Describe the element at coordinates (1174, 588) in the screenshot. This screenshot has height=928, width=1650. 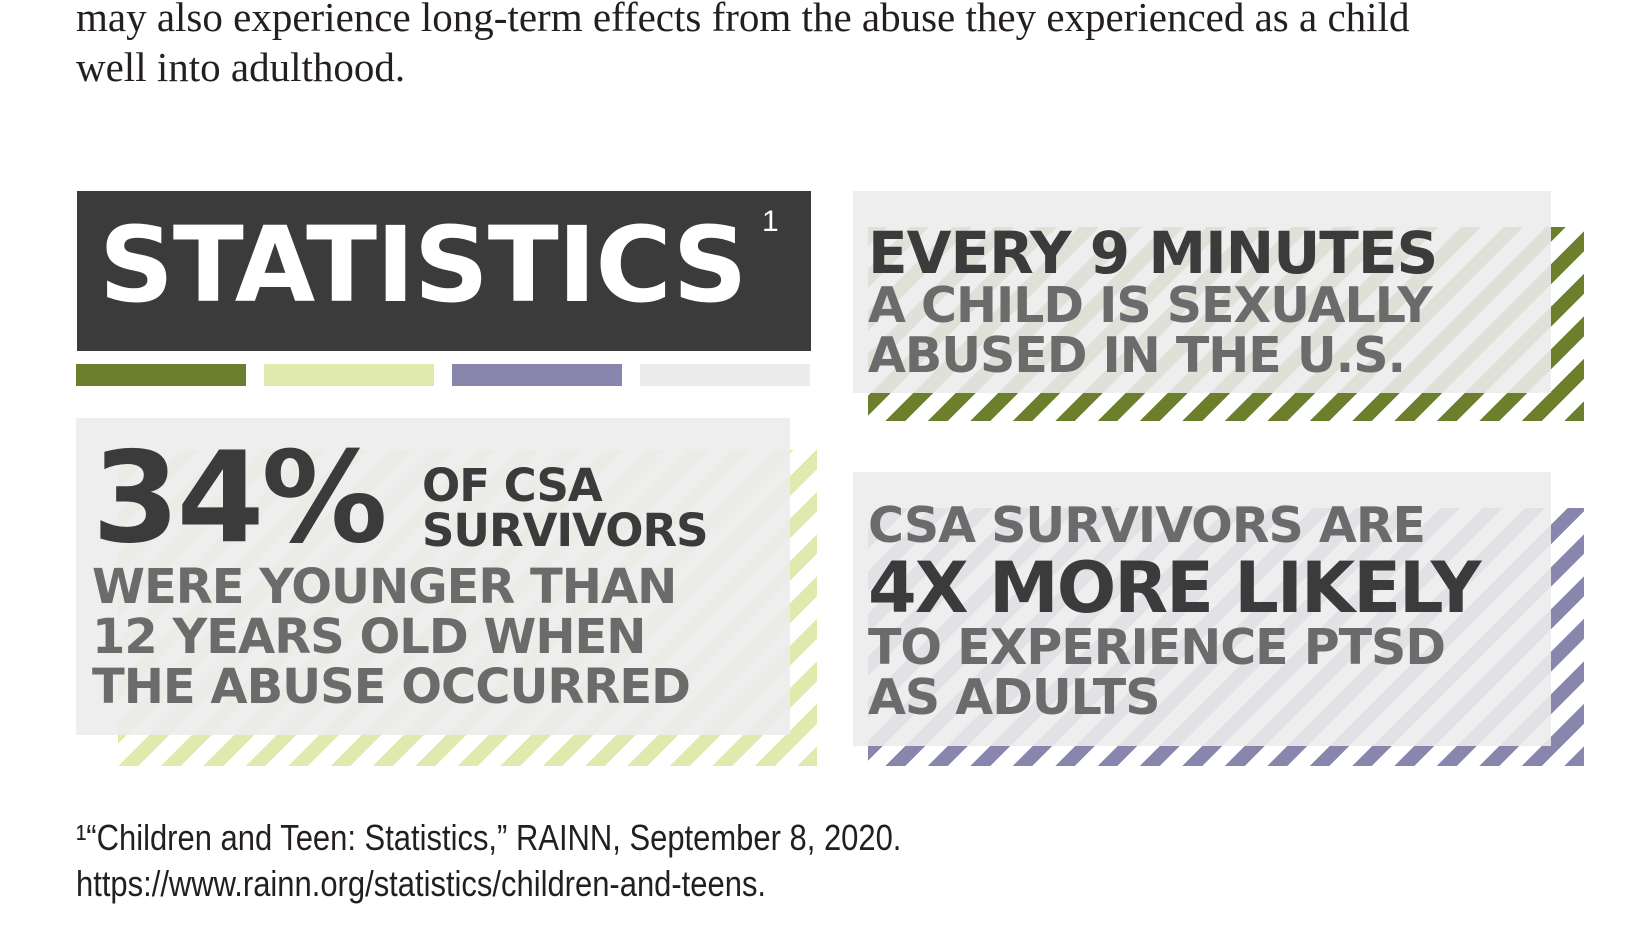
I see `stat-headline: 4X MORE LIKELY` at that location.